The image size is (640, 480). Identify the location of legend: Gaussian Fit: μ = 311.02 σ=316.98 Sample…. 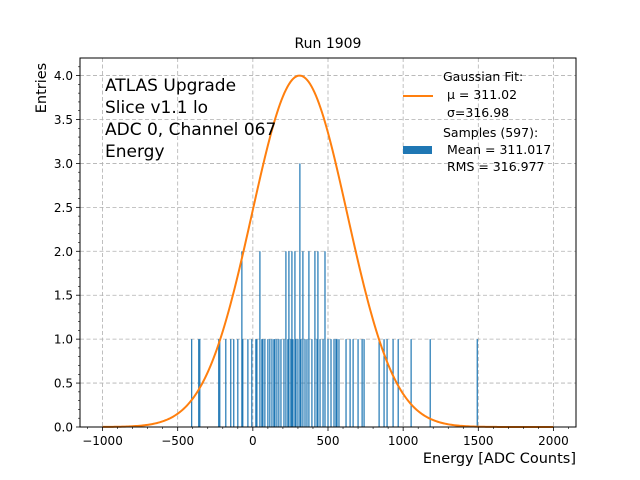
(477, 121).